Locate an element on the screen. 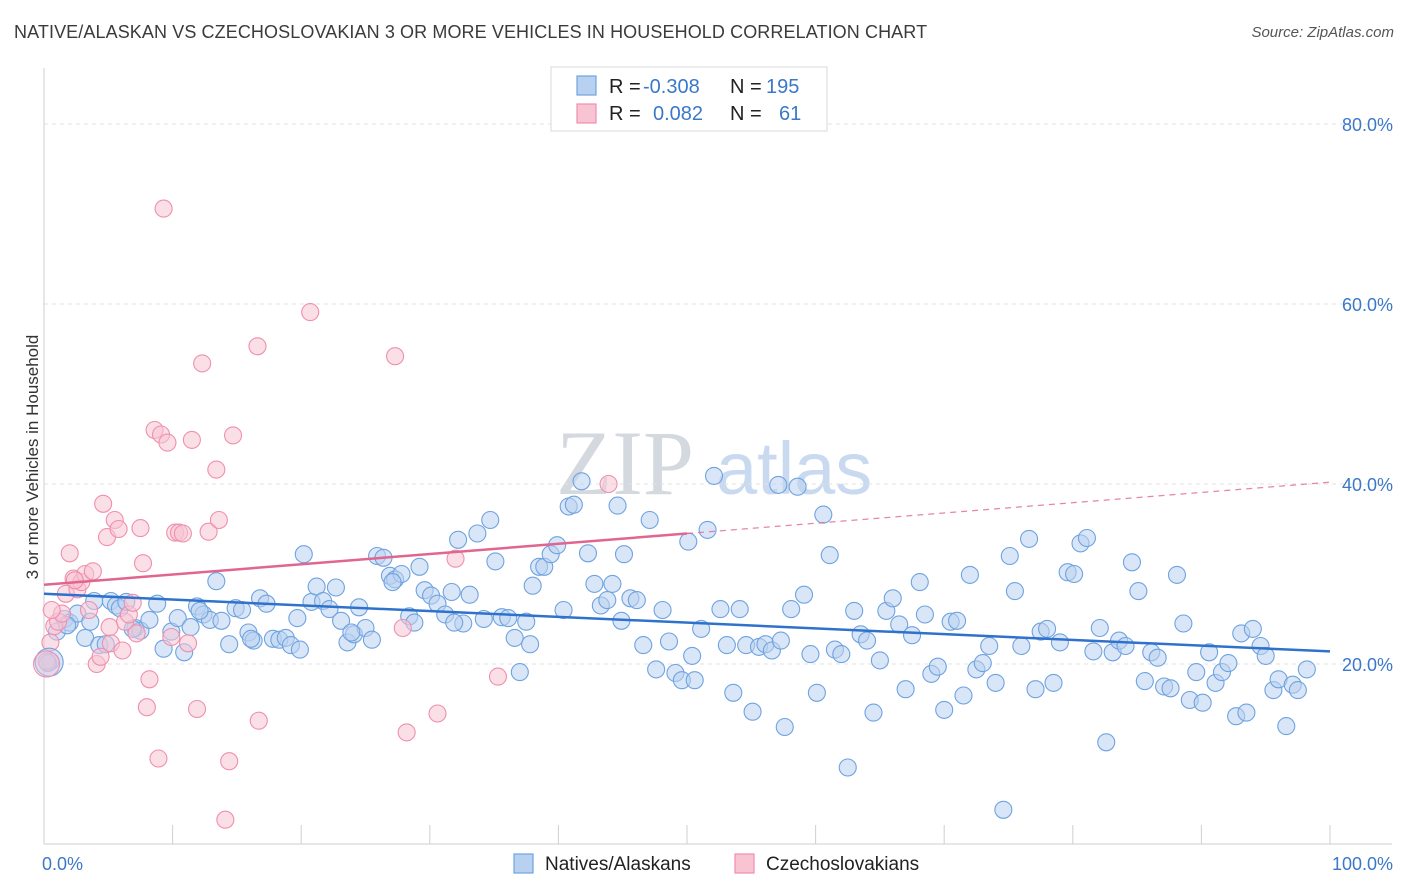 This screenshot has height=892, width=1406. watermark-zip: ZIP is located at coordinates (625, 463).